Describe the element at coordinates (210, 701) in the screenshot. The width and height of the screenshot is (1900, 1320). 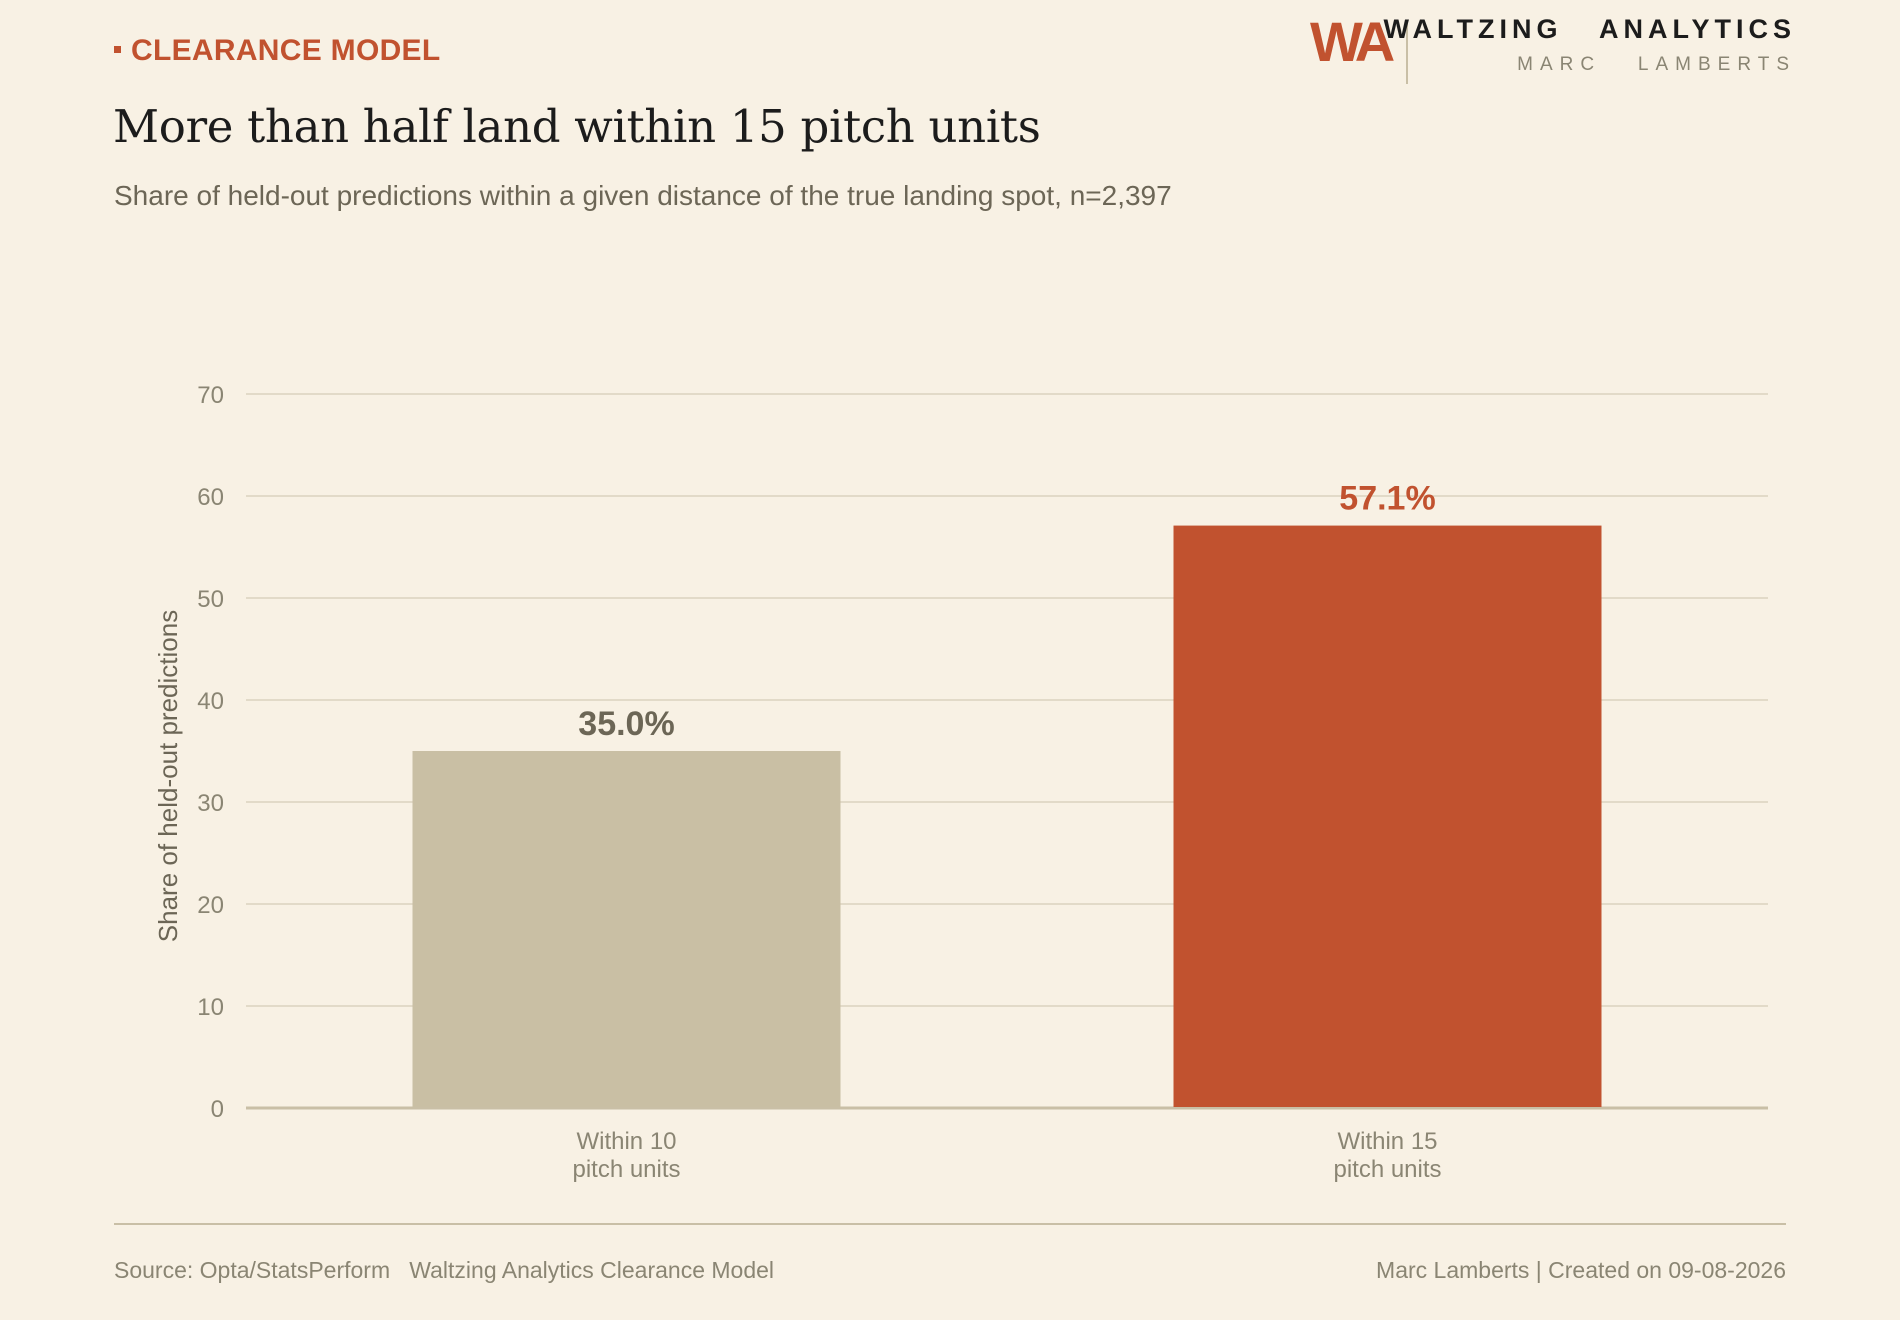
I see `y-tick-label: 40` at that location.